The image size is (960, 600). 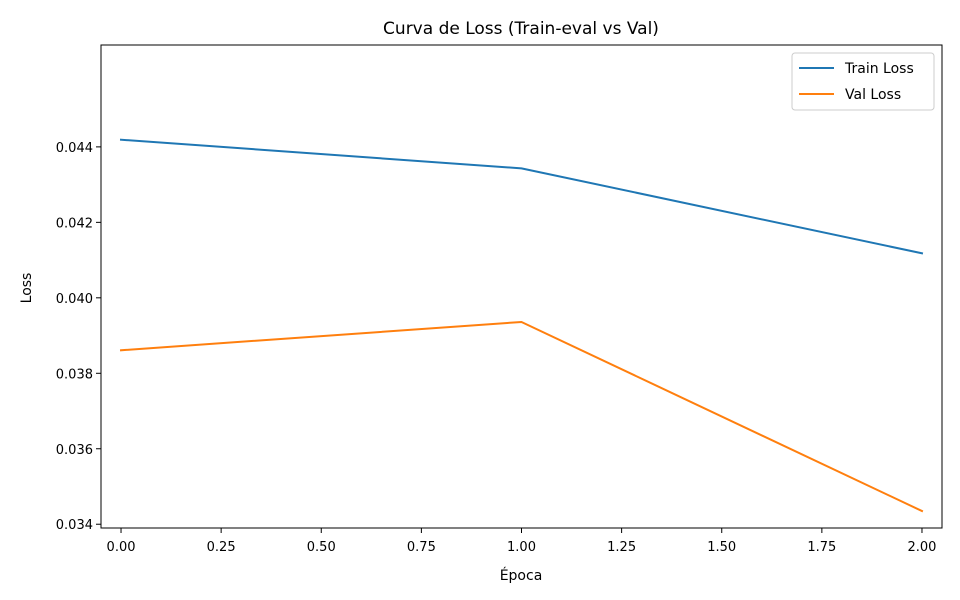 I want to click on y-tick-label: 0.036, so click(x=74, y=450).